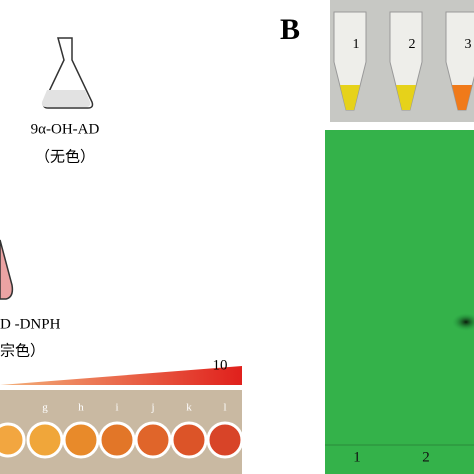 The image size is (474, 474). Describe the element at coordinates (45, 408) in the screenshot. I see `well-label: g` at that location.